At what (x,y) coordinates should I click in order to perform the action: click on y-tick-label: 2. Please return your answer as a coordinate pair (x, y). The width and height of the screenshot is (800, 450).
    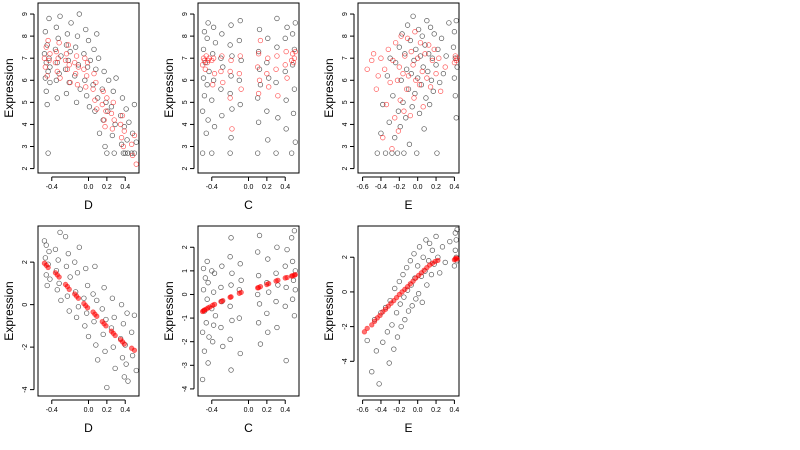
    Looking at the image, I should click on (185, 169).